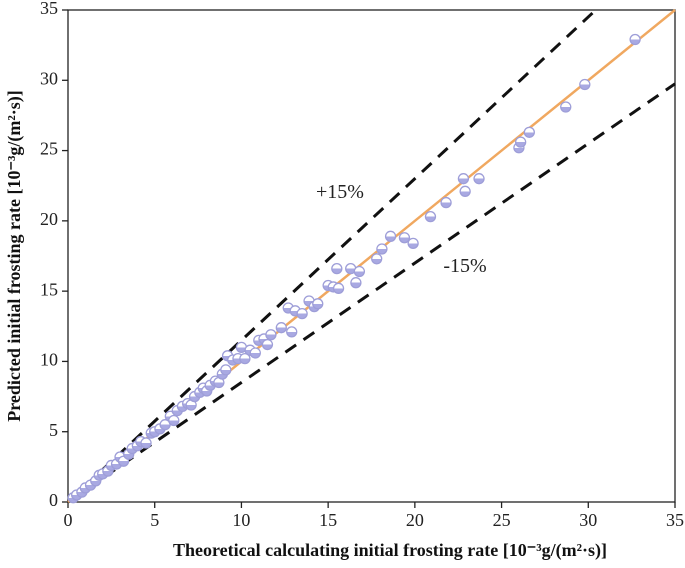  What do you see at coordinates (154, 520) in the screenshot?
I see `x-tick-label: 5` at bounding box center [154, 520].